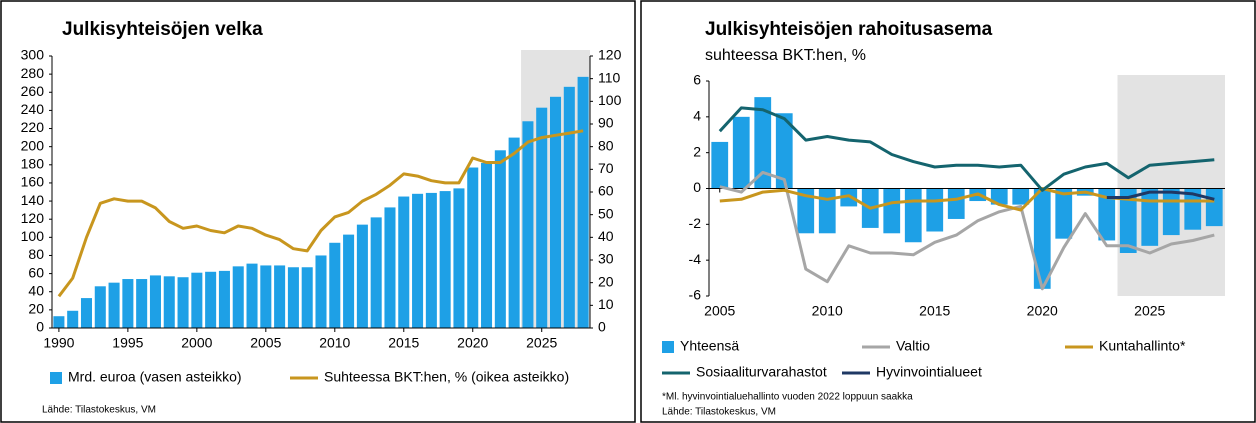 This screenshot has height=423, width=1256. What do you see at coordinates (606, 168) in the screenshot?
I see `y2-tick-label: 70` at bounding box center [606, 168].